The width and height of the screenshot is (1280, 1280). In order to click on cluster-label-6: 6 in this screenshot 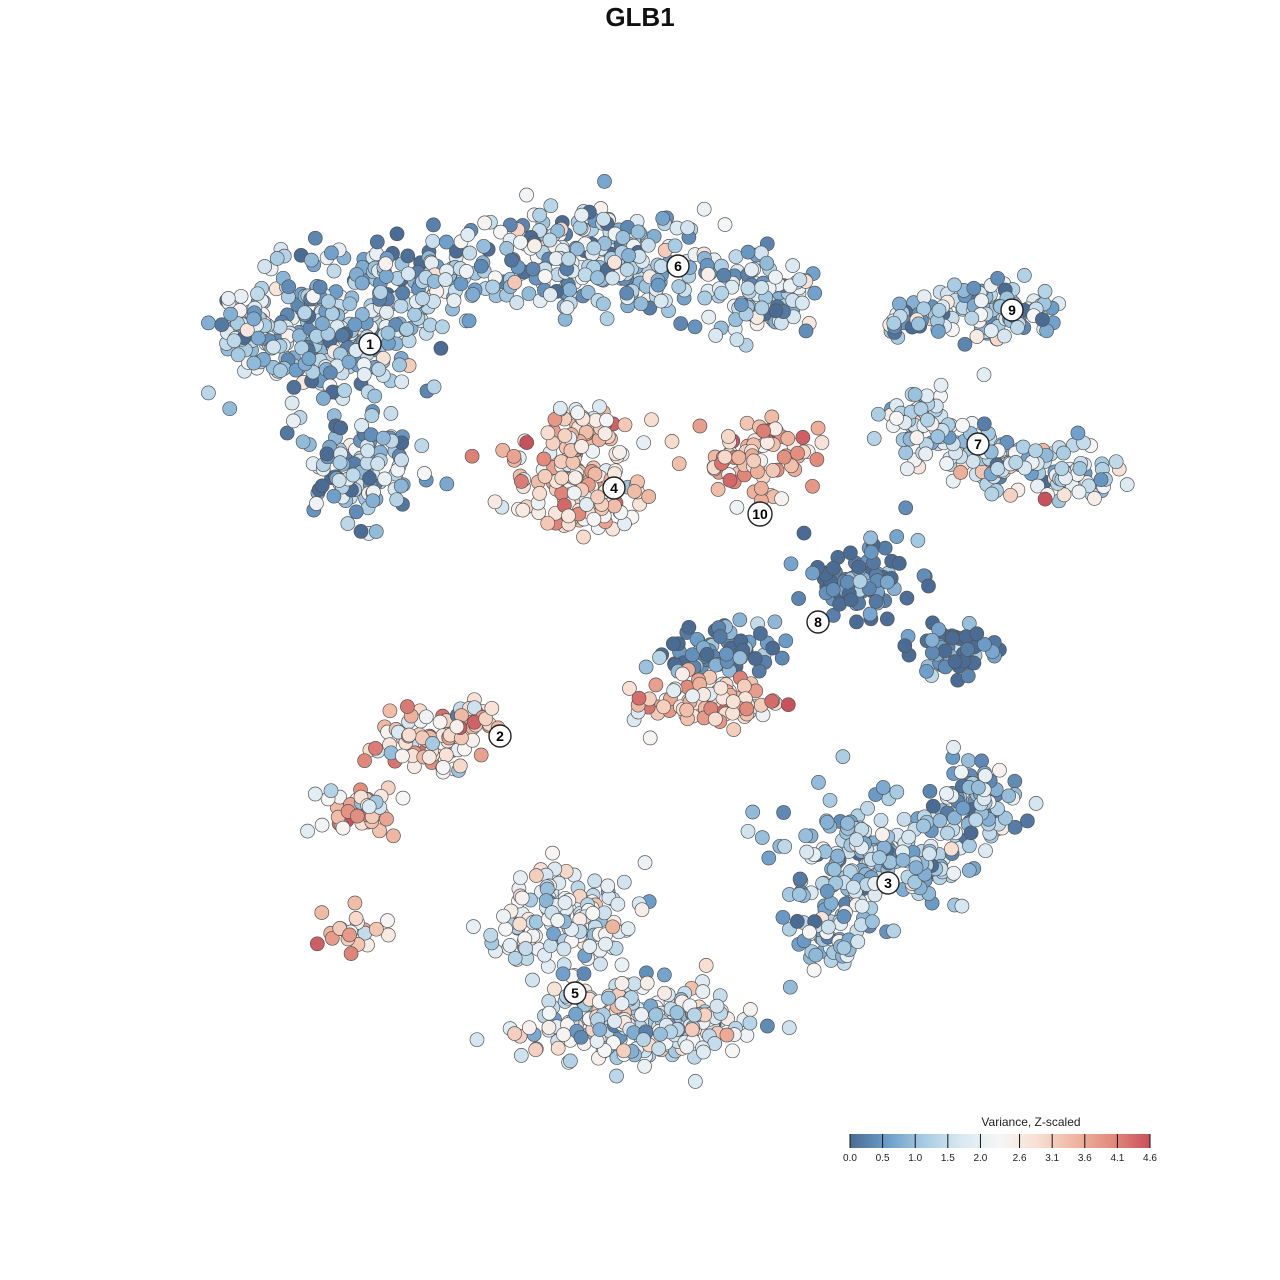, I will do `click(678, 266)`.